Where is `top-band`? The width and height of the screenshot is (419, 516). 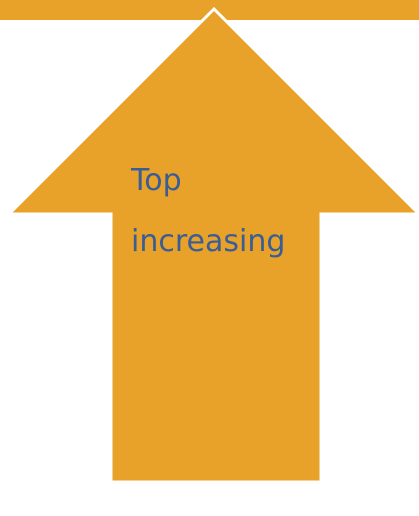 top-band is located at coordinates (209, 10).